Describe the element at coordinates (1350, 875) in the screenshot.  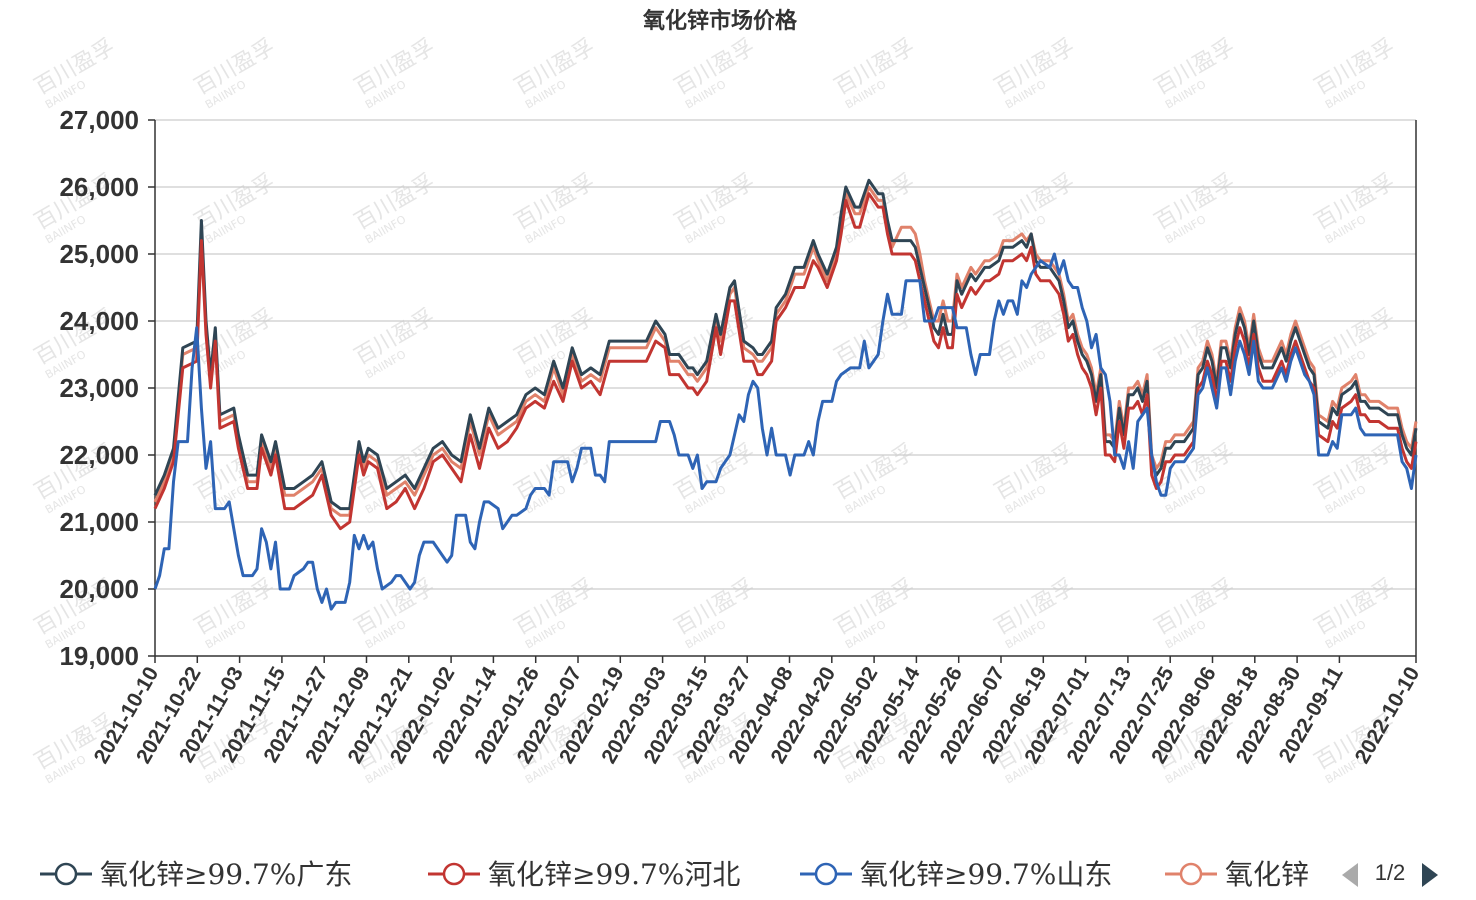
I see `pager-prev-icon` at that location.